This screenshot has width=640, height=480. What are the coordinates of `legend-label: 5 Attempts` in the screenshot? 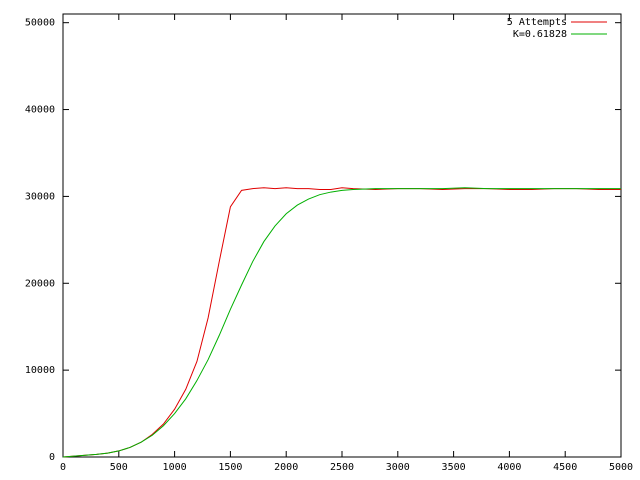 It's located at (537, 22).